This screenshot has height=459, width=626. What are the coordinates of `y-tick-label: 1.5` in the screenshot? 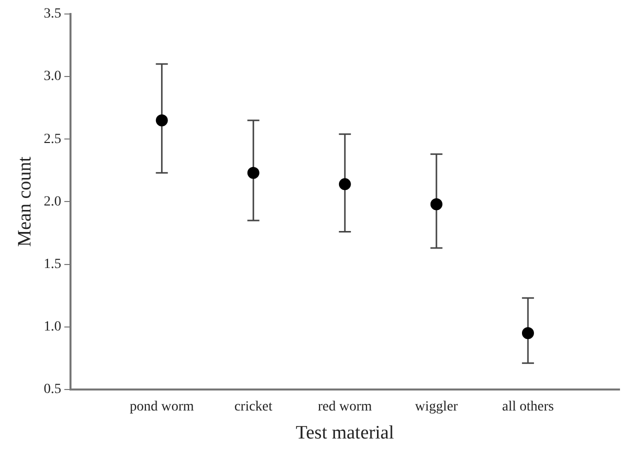 It's located at (53, 264).